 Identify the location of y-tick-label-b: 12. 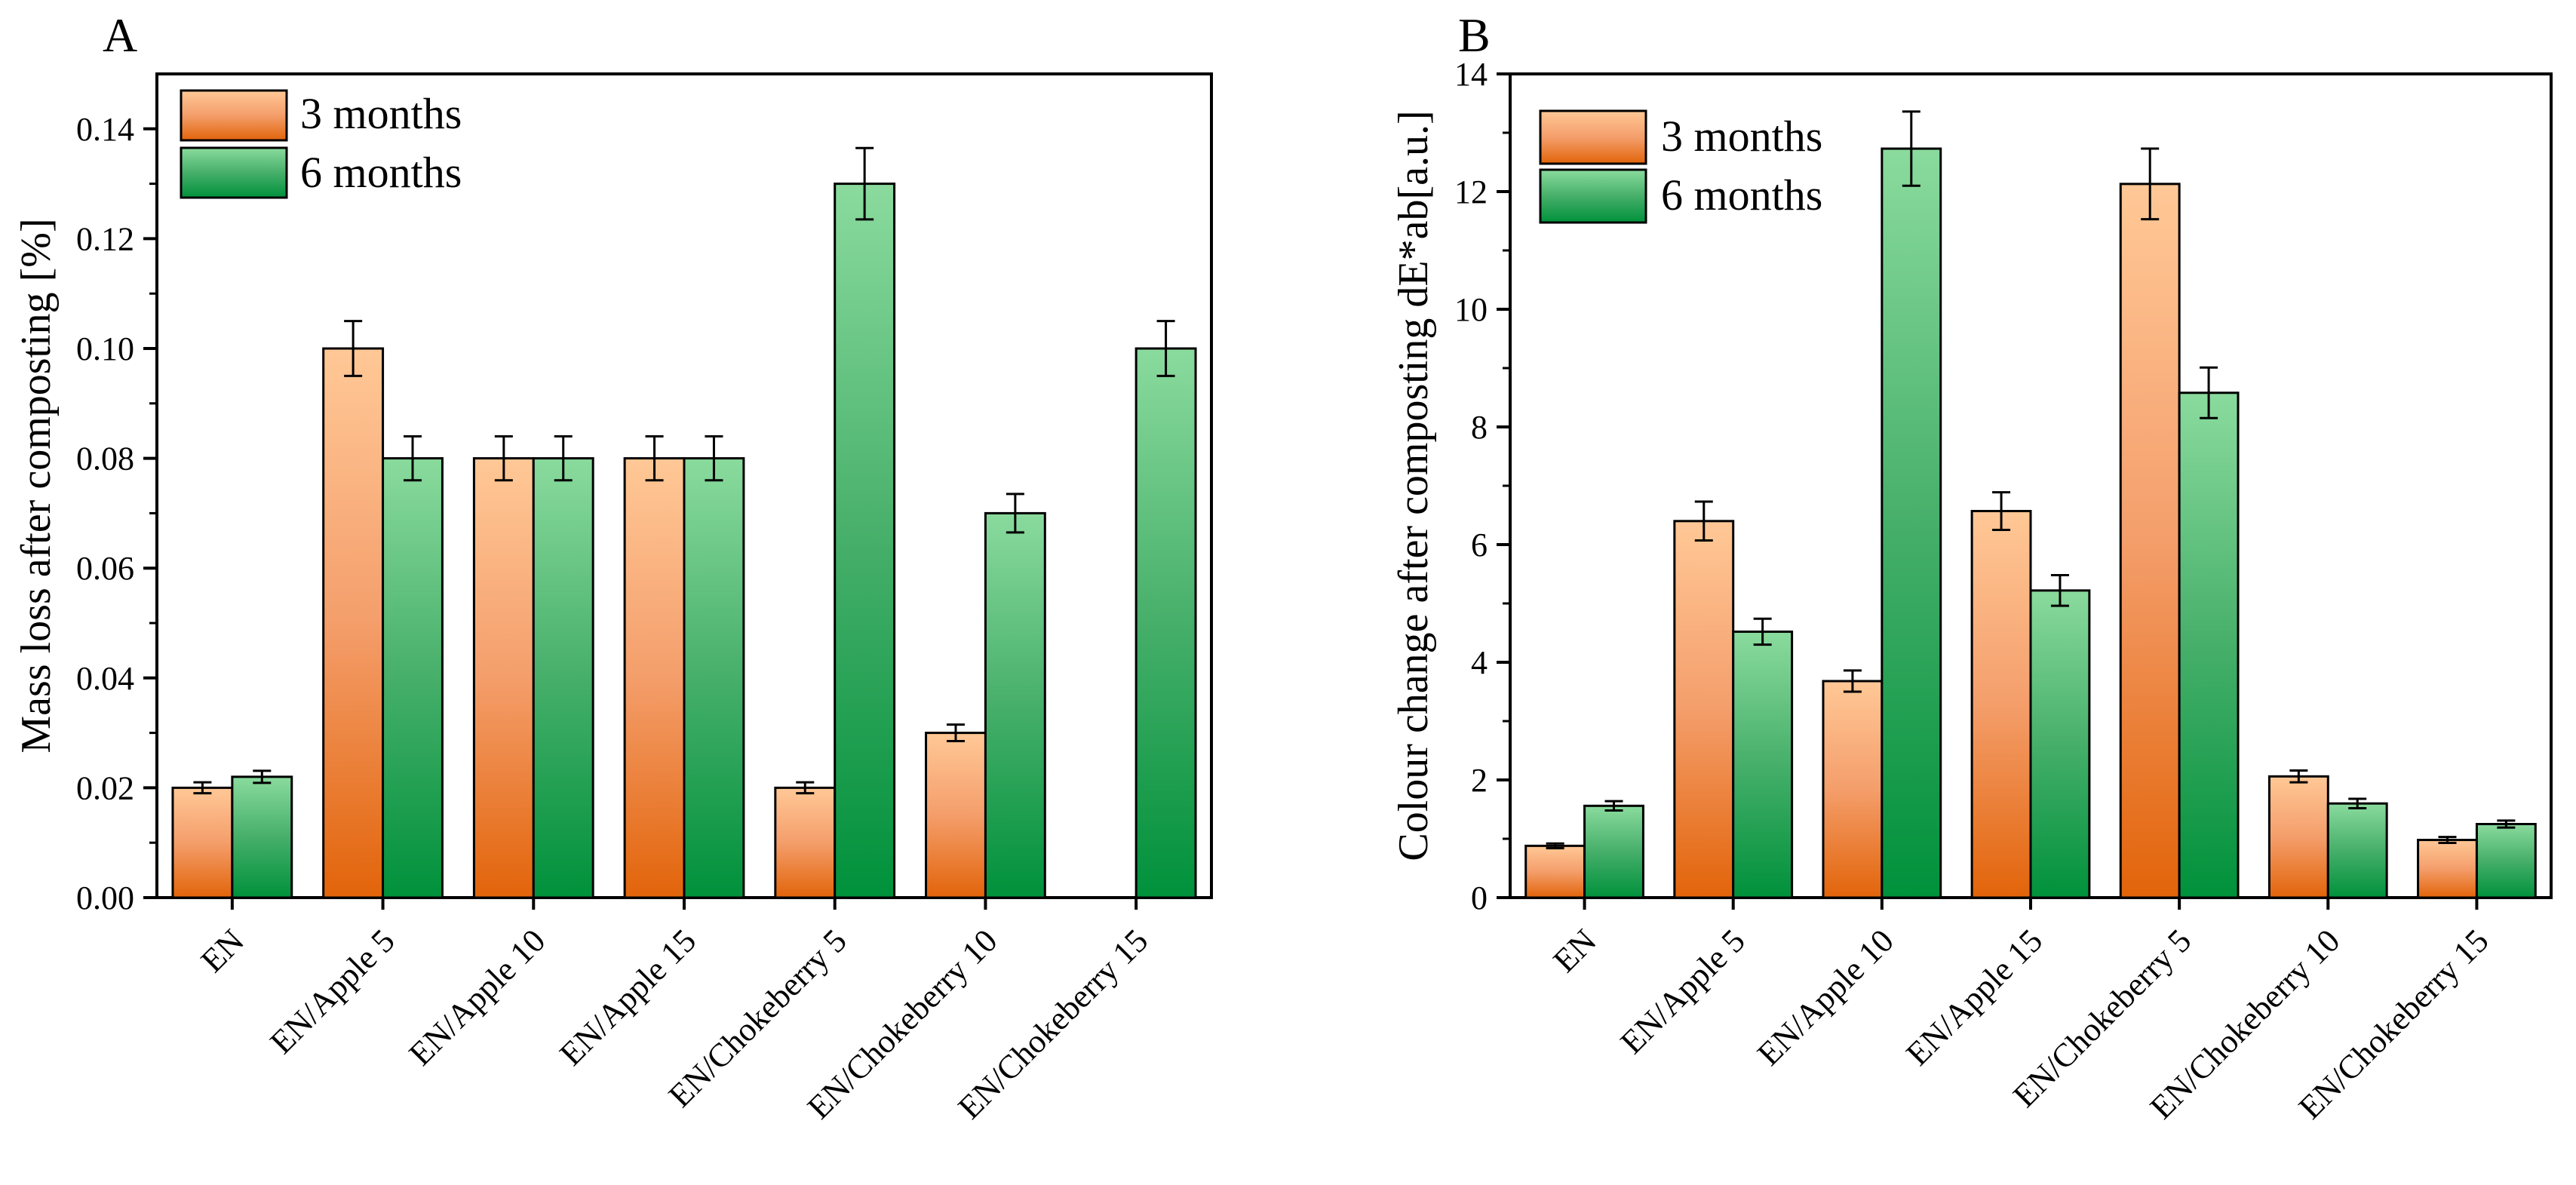
(1471, 192).